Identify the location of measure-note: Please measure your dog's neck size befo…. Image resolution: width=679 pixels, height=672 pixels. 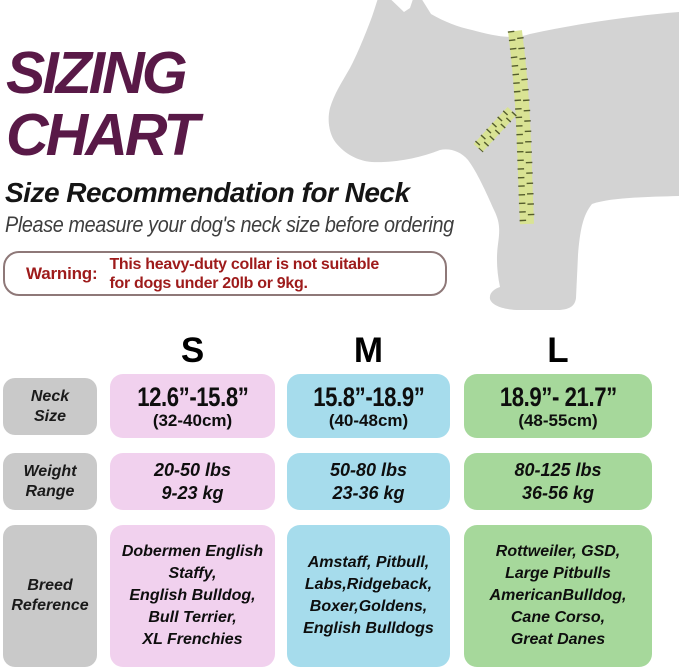
(229, 224).